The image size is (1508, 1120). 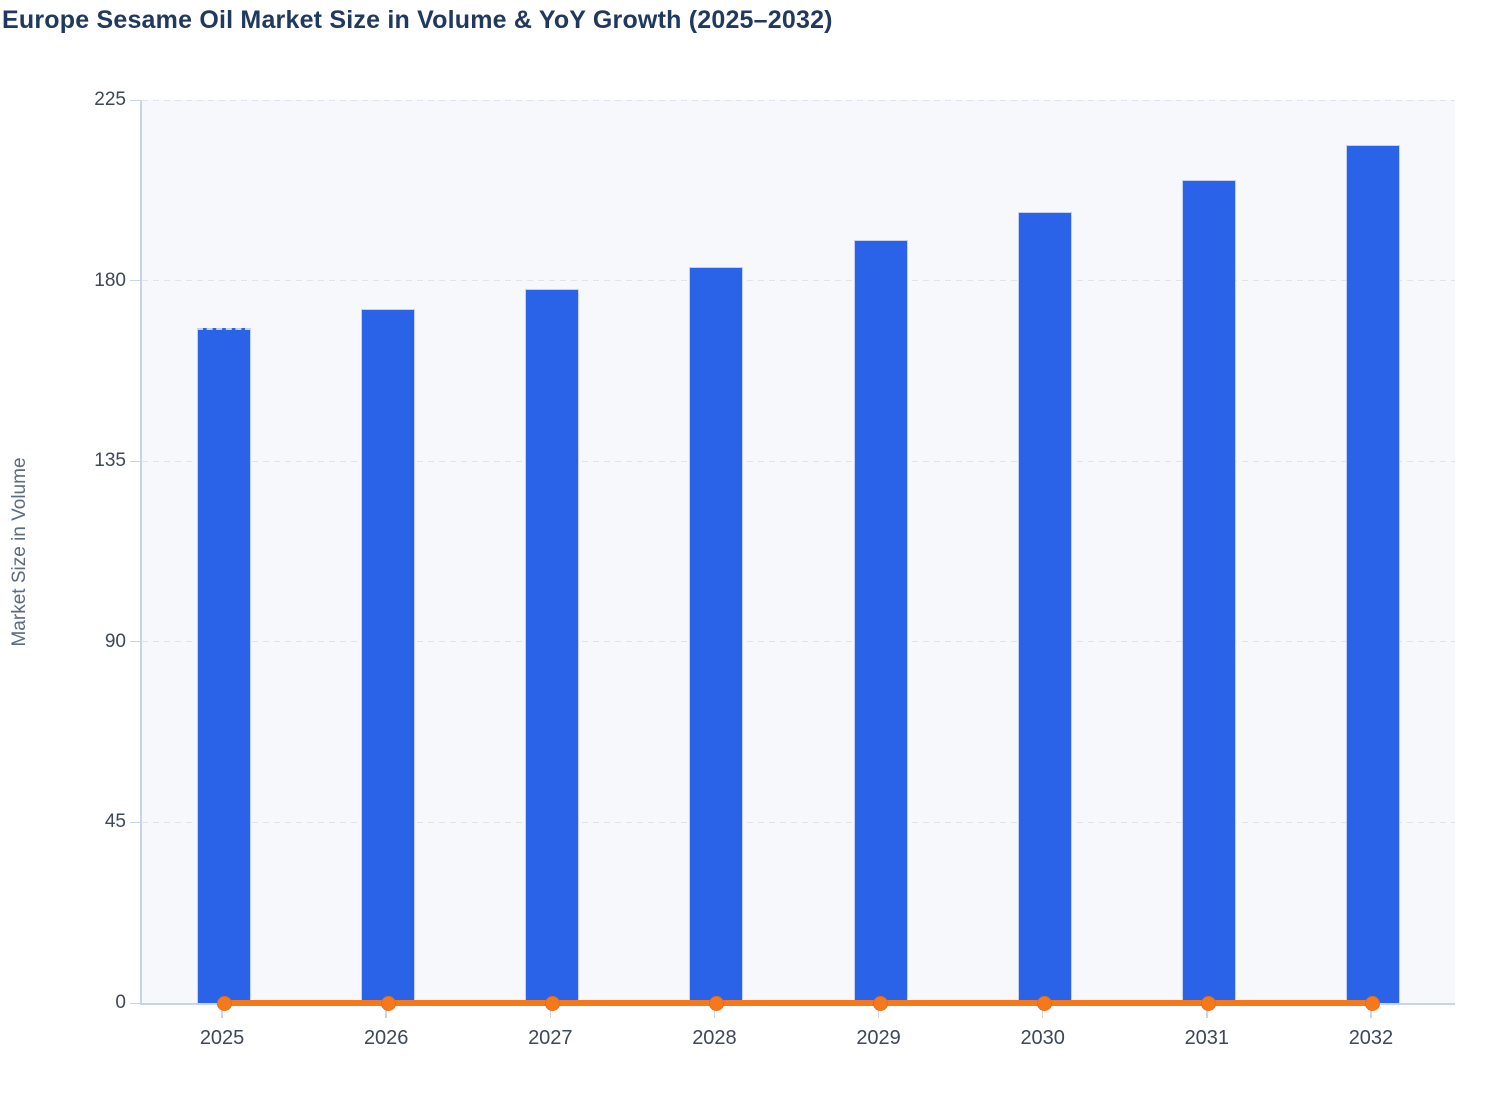 I want to click on bar-2032, so click(x=1372, y=573).